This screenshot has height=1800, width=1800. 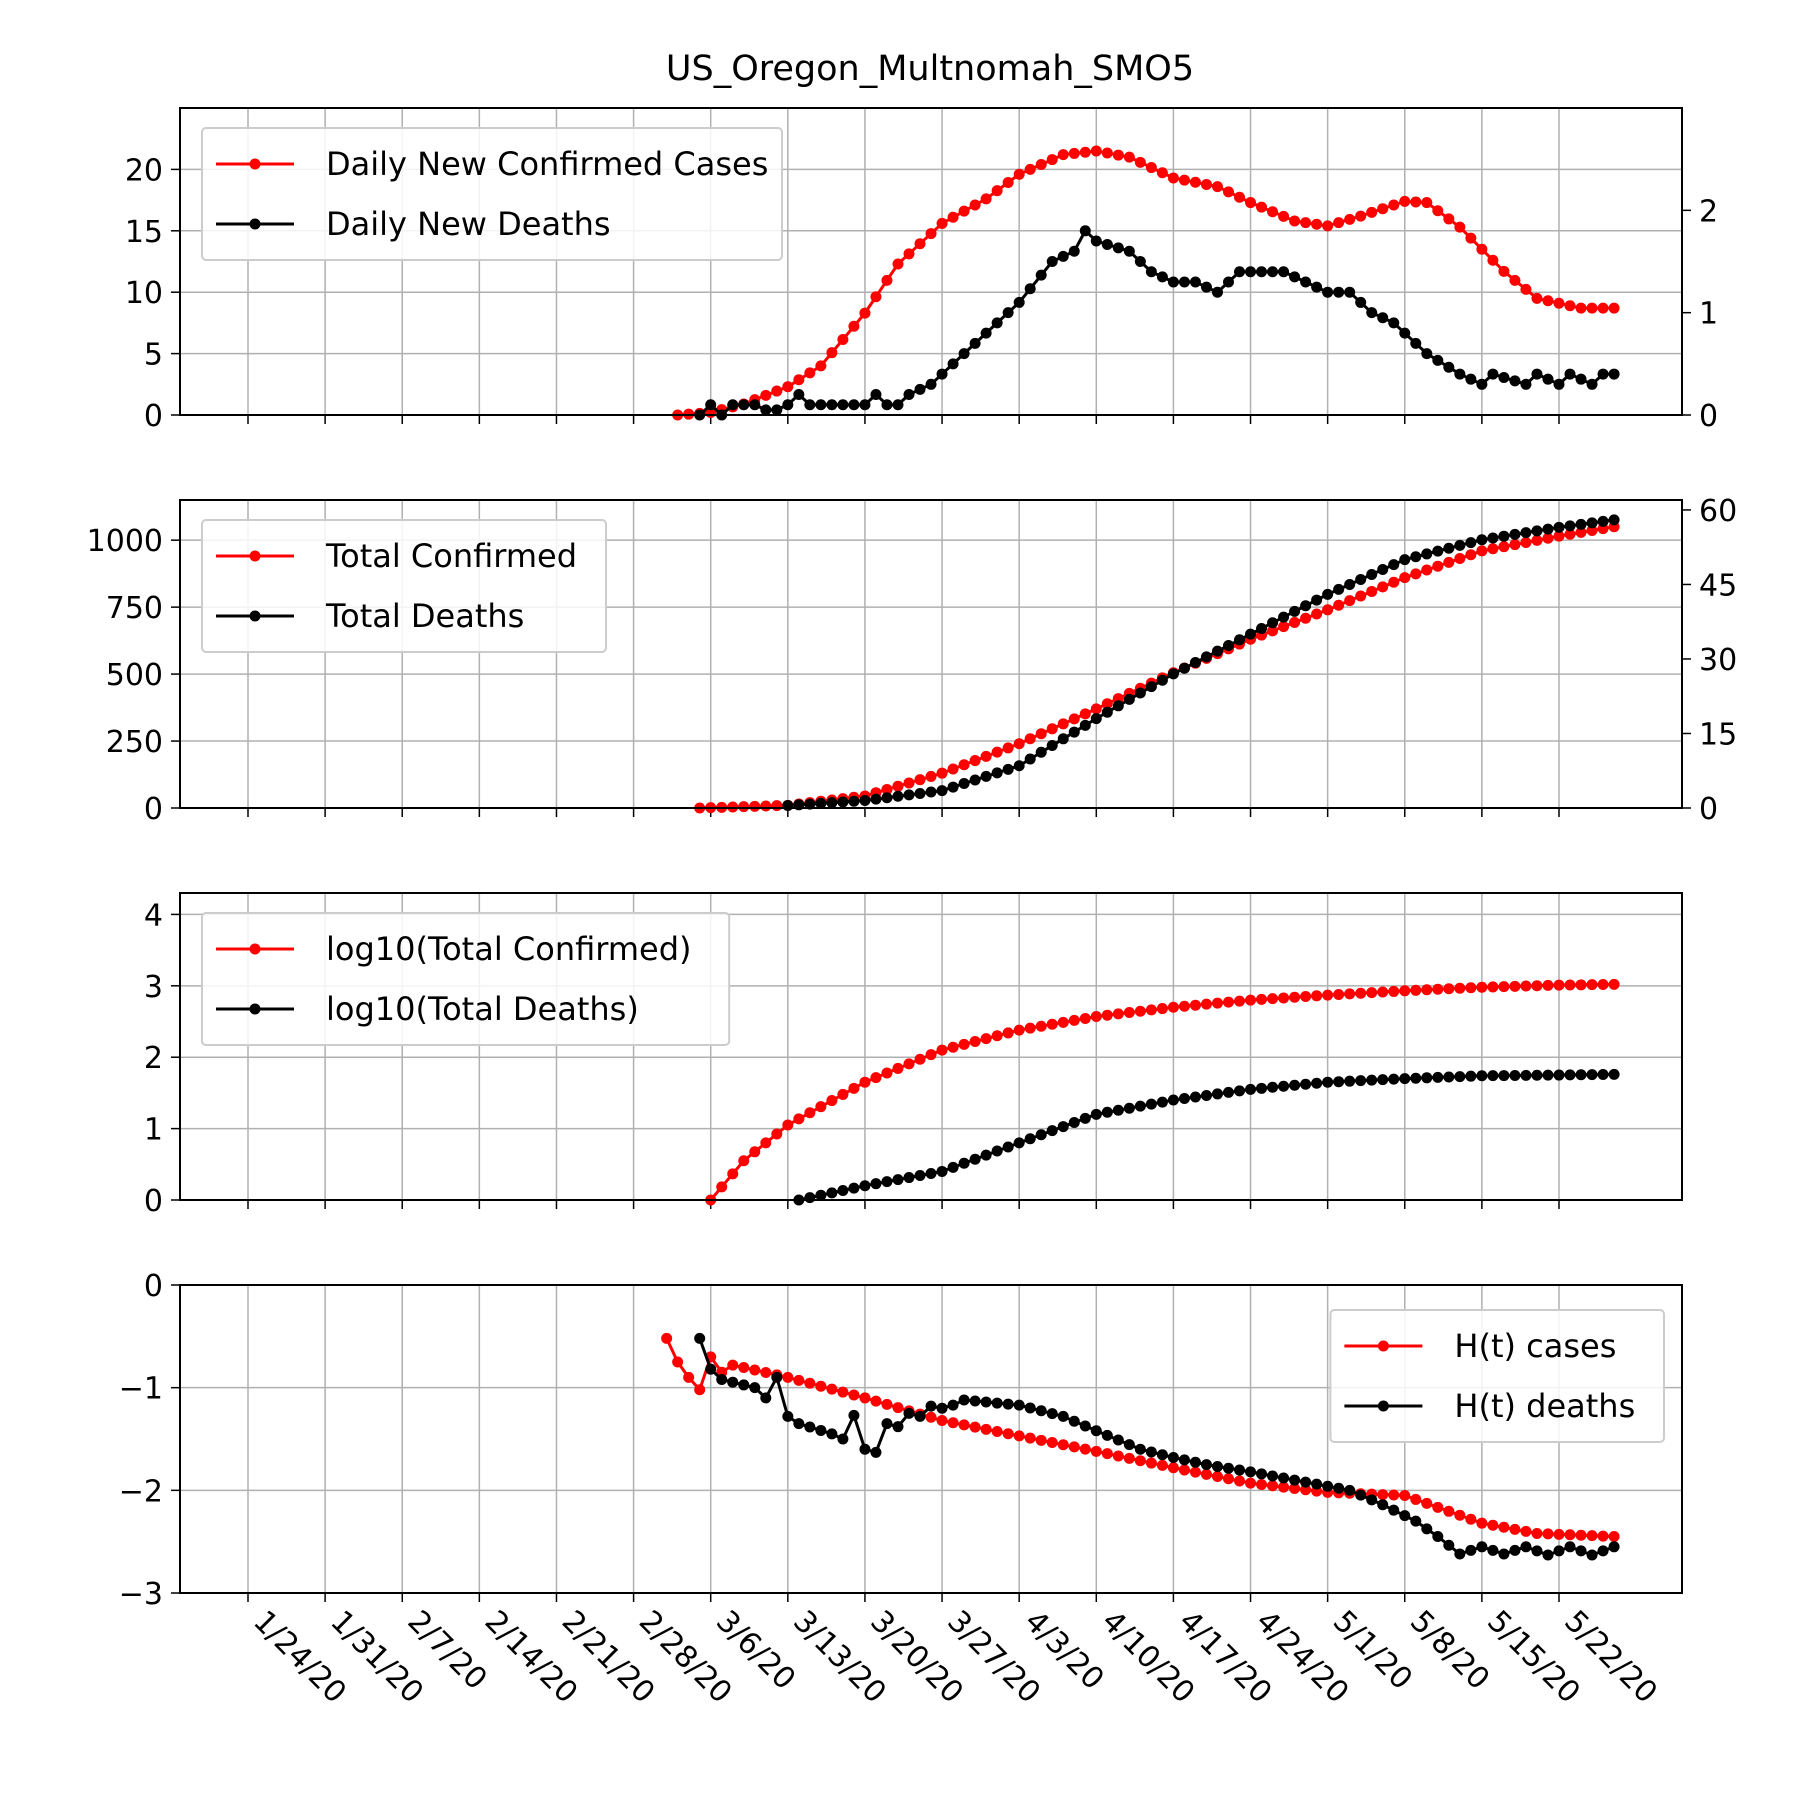 What do you see at coordinates (930, 69) in the screenshot?
I see `chart-title: US_Oregon_Multnomah_SMO5` at bounding box center [930, 69].